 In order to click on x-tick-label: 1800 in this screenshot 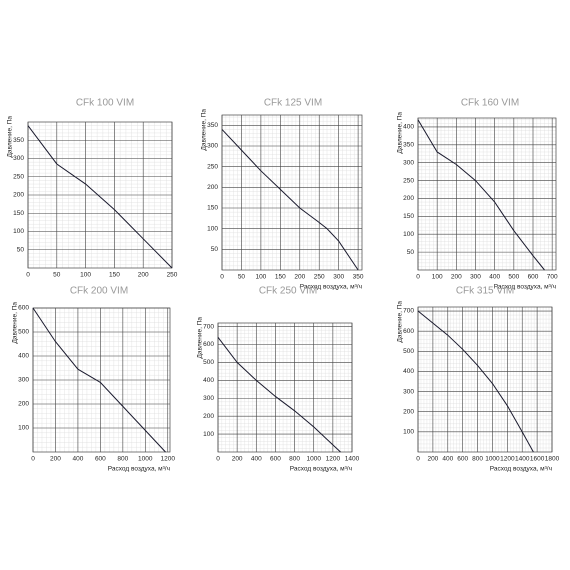, I will do `click(552, 459)`.